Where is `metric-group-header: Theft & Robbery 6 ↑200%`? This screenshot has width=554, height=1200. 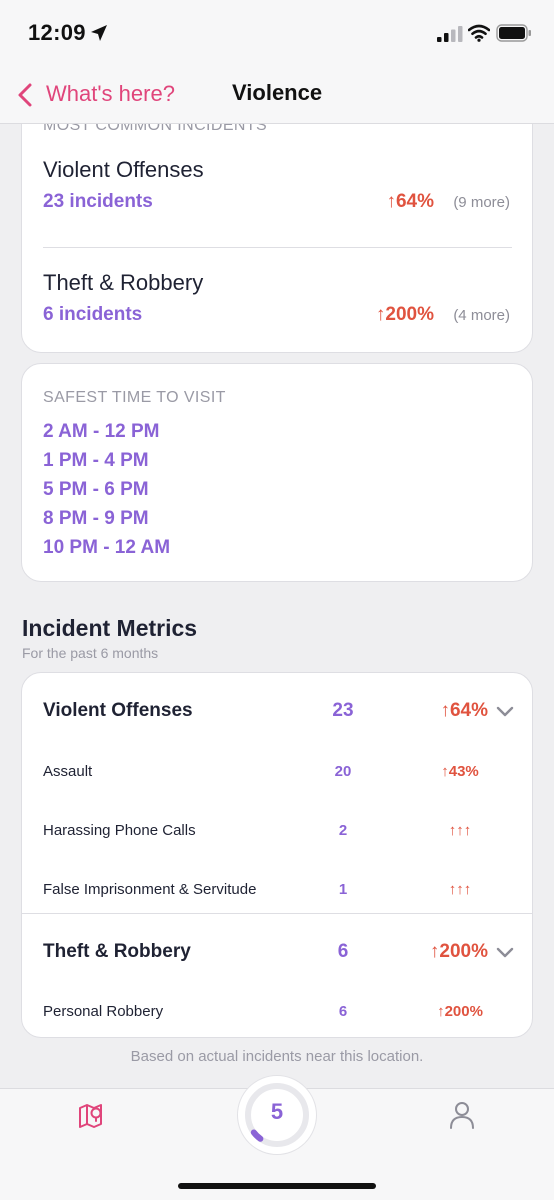 metric-group-header: Theft & Robbery 6 ↑200% is located at coordinates (277, 946).